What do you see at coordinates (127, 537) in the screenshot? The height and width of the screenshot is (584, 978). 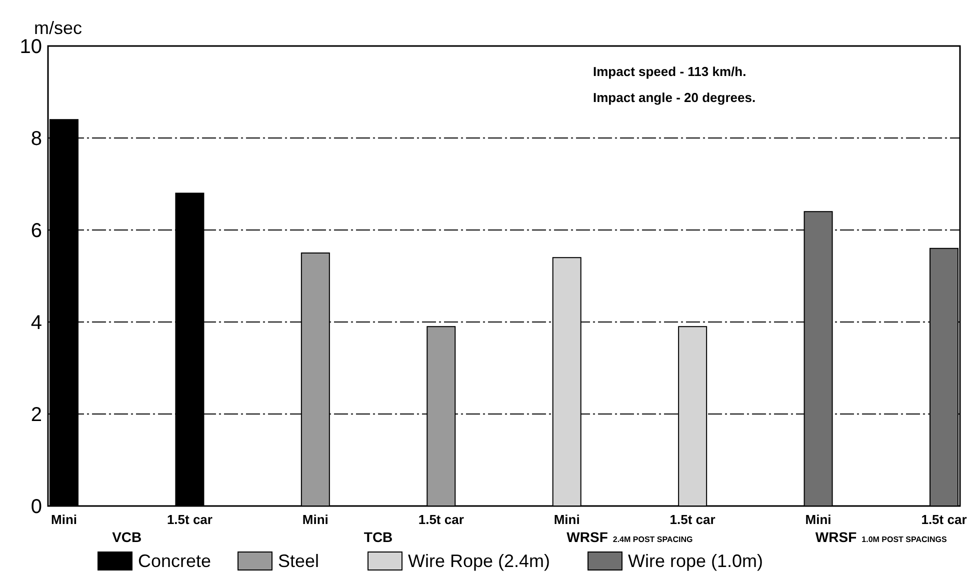 I see `text: VCB` at bounding box center [127, 537].